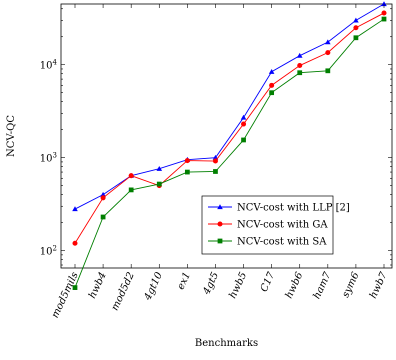  I want to click on y-tick-exponent: 3, so click(55, 156).